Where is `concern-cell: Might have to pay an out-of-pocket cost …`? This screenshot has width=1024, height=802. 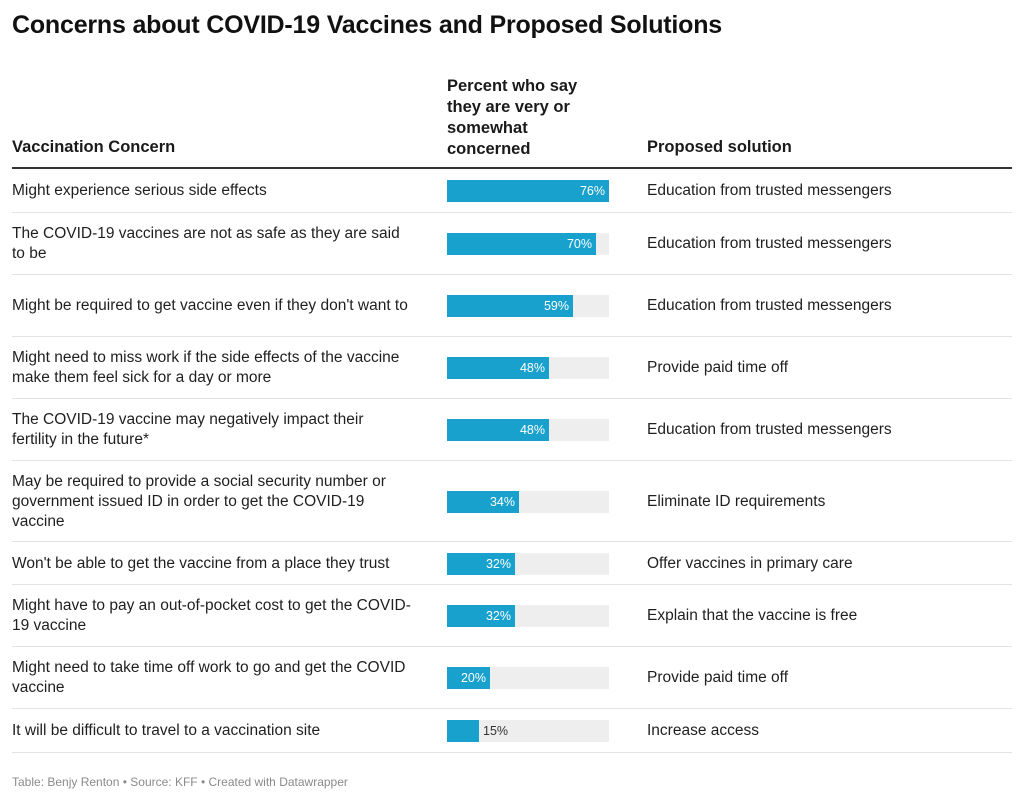 concern-cell: Might have to pay an out-of-pocket cost … is located at coordinates (211, 615).